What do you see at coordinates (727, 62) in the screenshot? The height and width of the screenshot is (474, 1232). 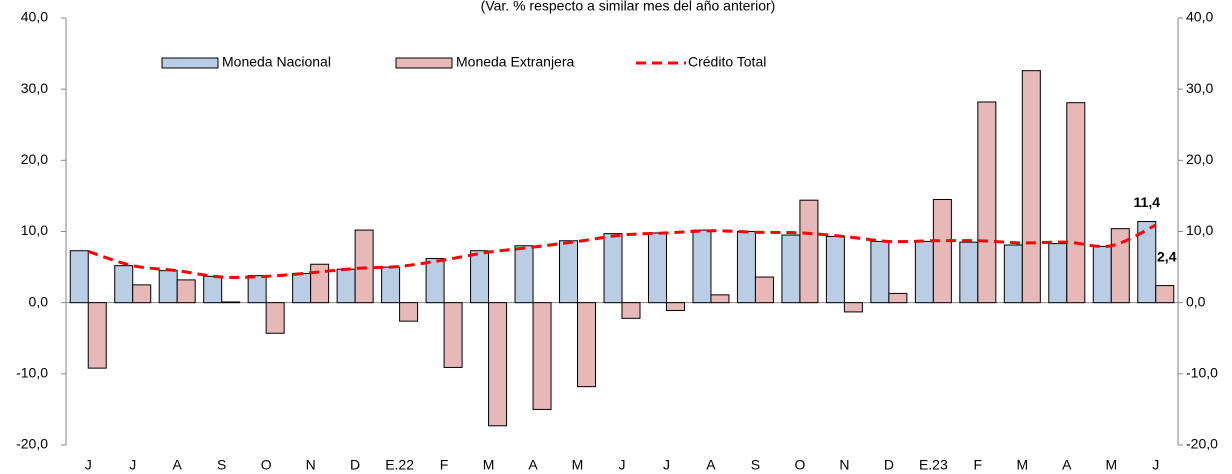 I see `legend-label: Crédito Total` at bounding box center [727, 62].